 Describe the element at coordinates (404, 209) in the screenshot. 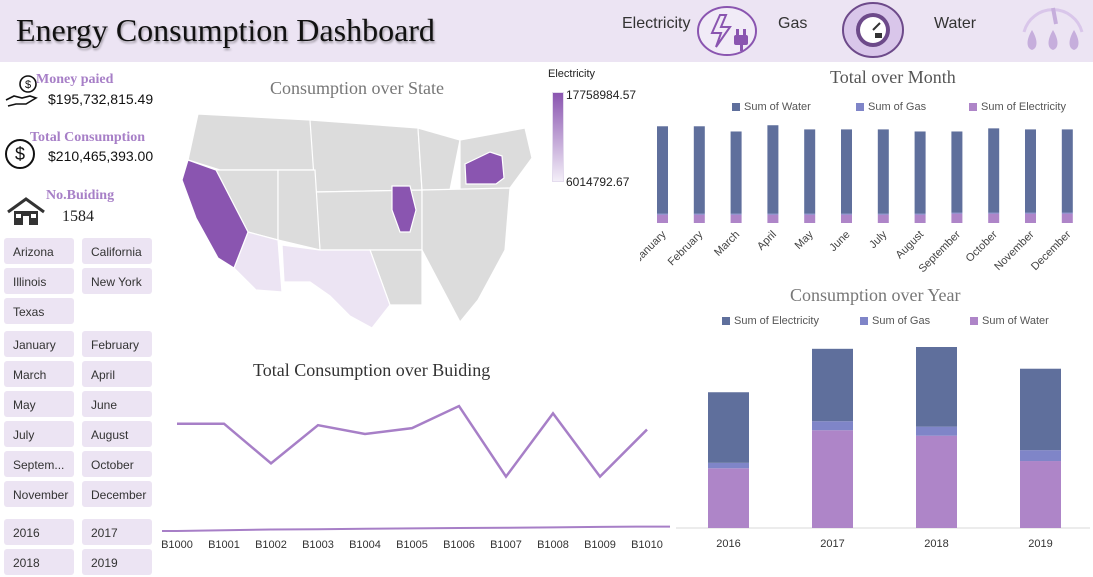

I see `map-state-illinois` at that location.